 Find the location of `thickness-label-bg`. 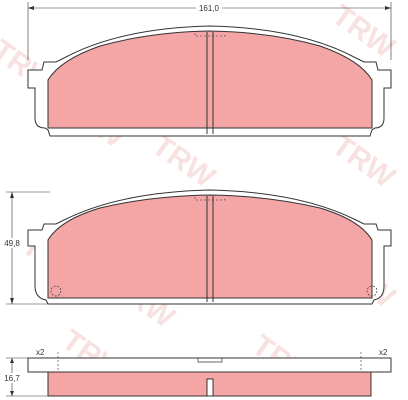

thickness-label-bg is located at coordinates (12, 378).